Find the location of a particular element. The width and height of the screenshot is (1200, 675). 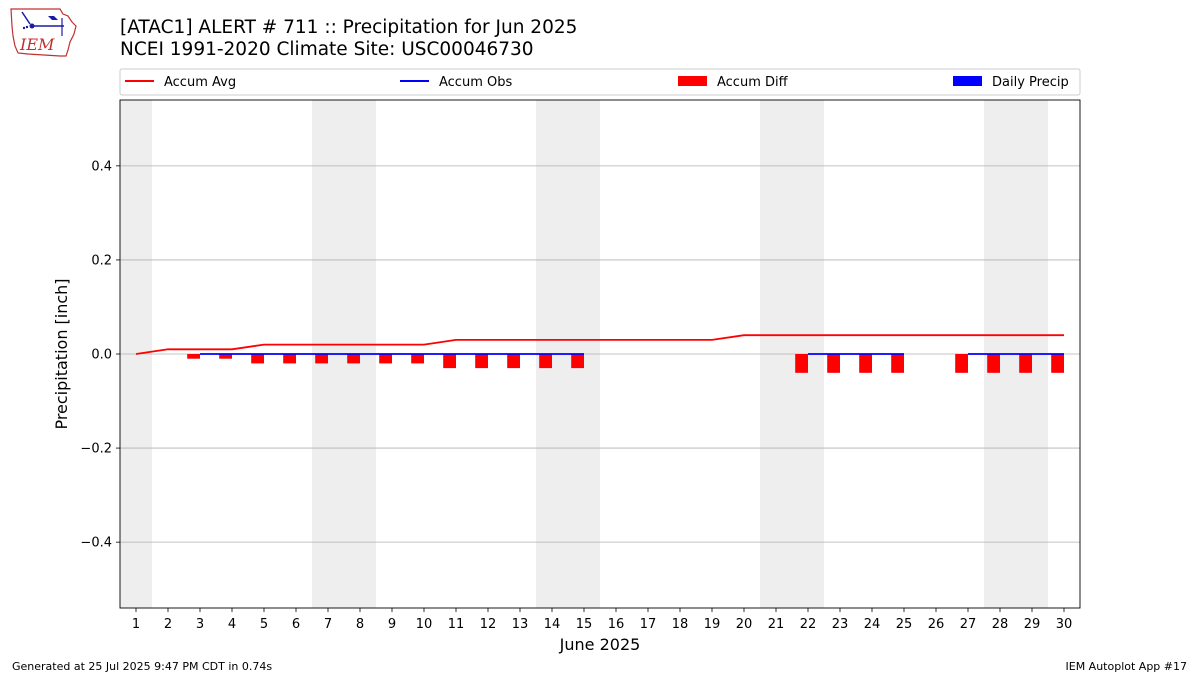

app-footer: IEM Autoplot App #17 is located at coordinates (1126, 666).